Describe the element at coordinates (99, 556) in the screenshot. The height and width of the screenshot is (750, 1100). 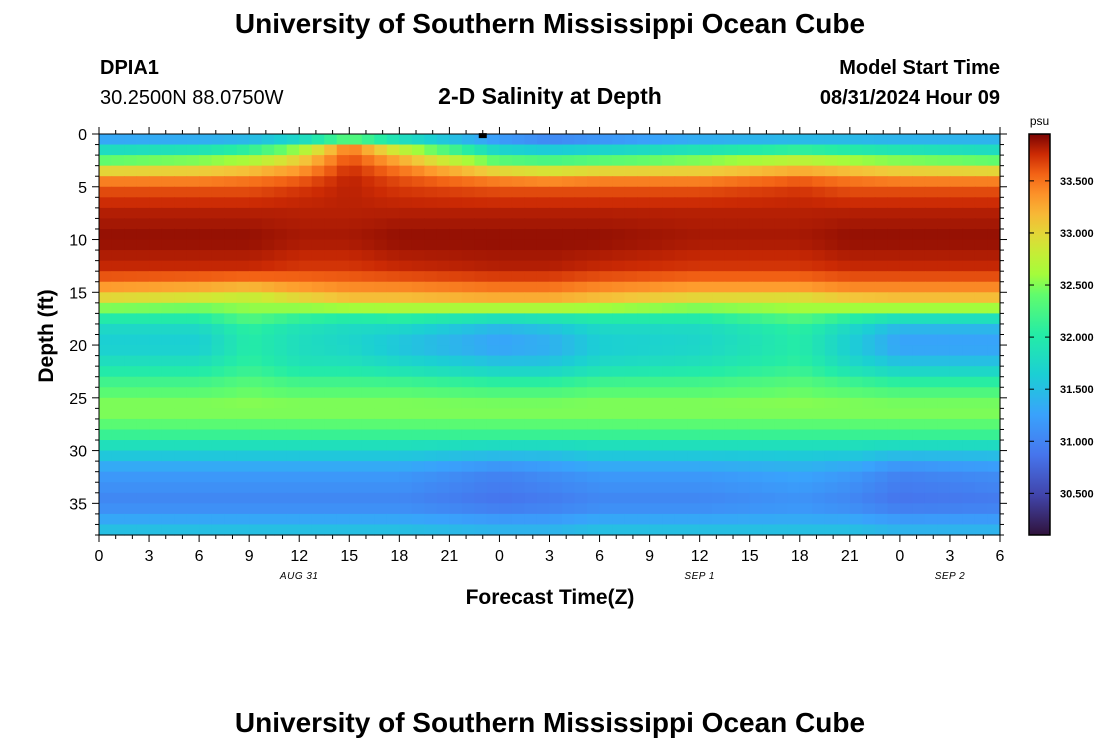
I see `x-tick-label: 0` at that location.